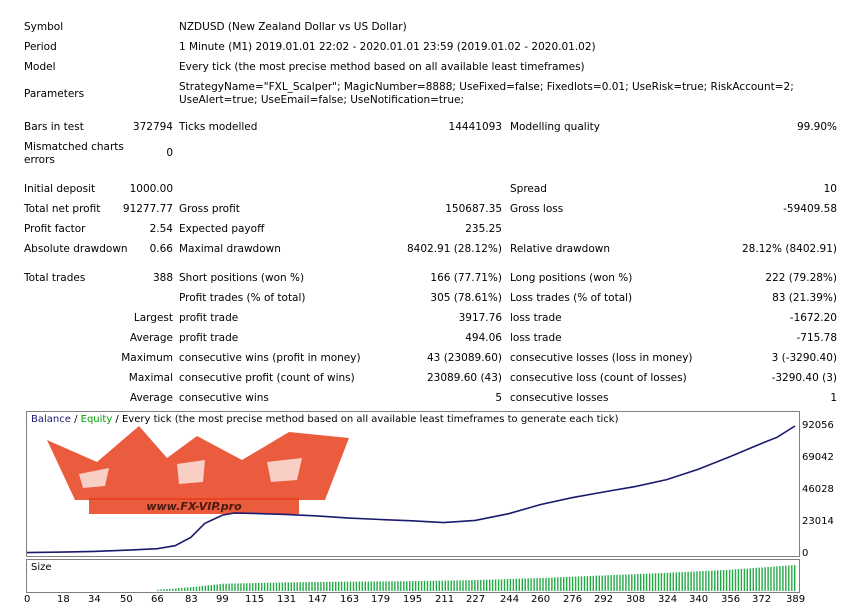 The height and width of the screenshot is (613, 859). What do you see at coordinates (789, 249) in the screenshot?
I see `rel-dd-value: 28.12% (8402.91)` at bounding box center [789, 249].